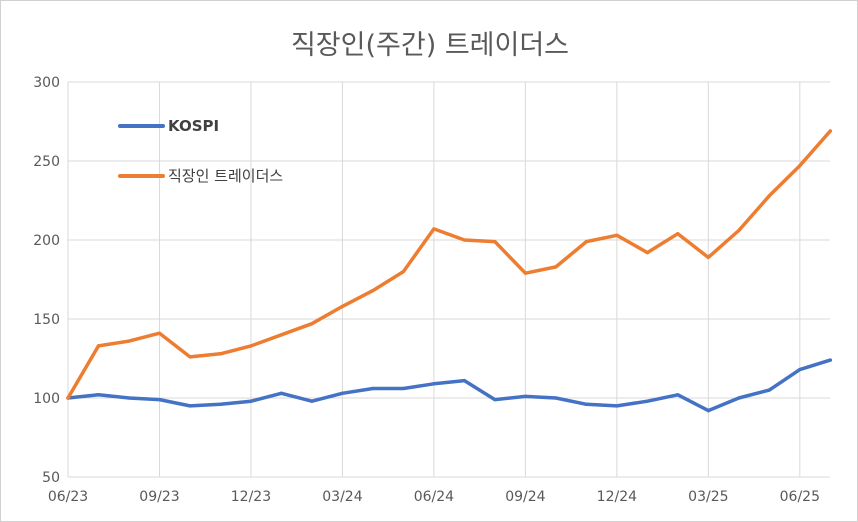 The width and height of the screenshot is (858, 522). I want to click on y-tick-label: 100, so click(46, 399).